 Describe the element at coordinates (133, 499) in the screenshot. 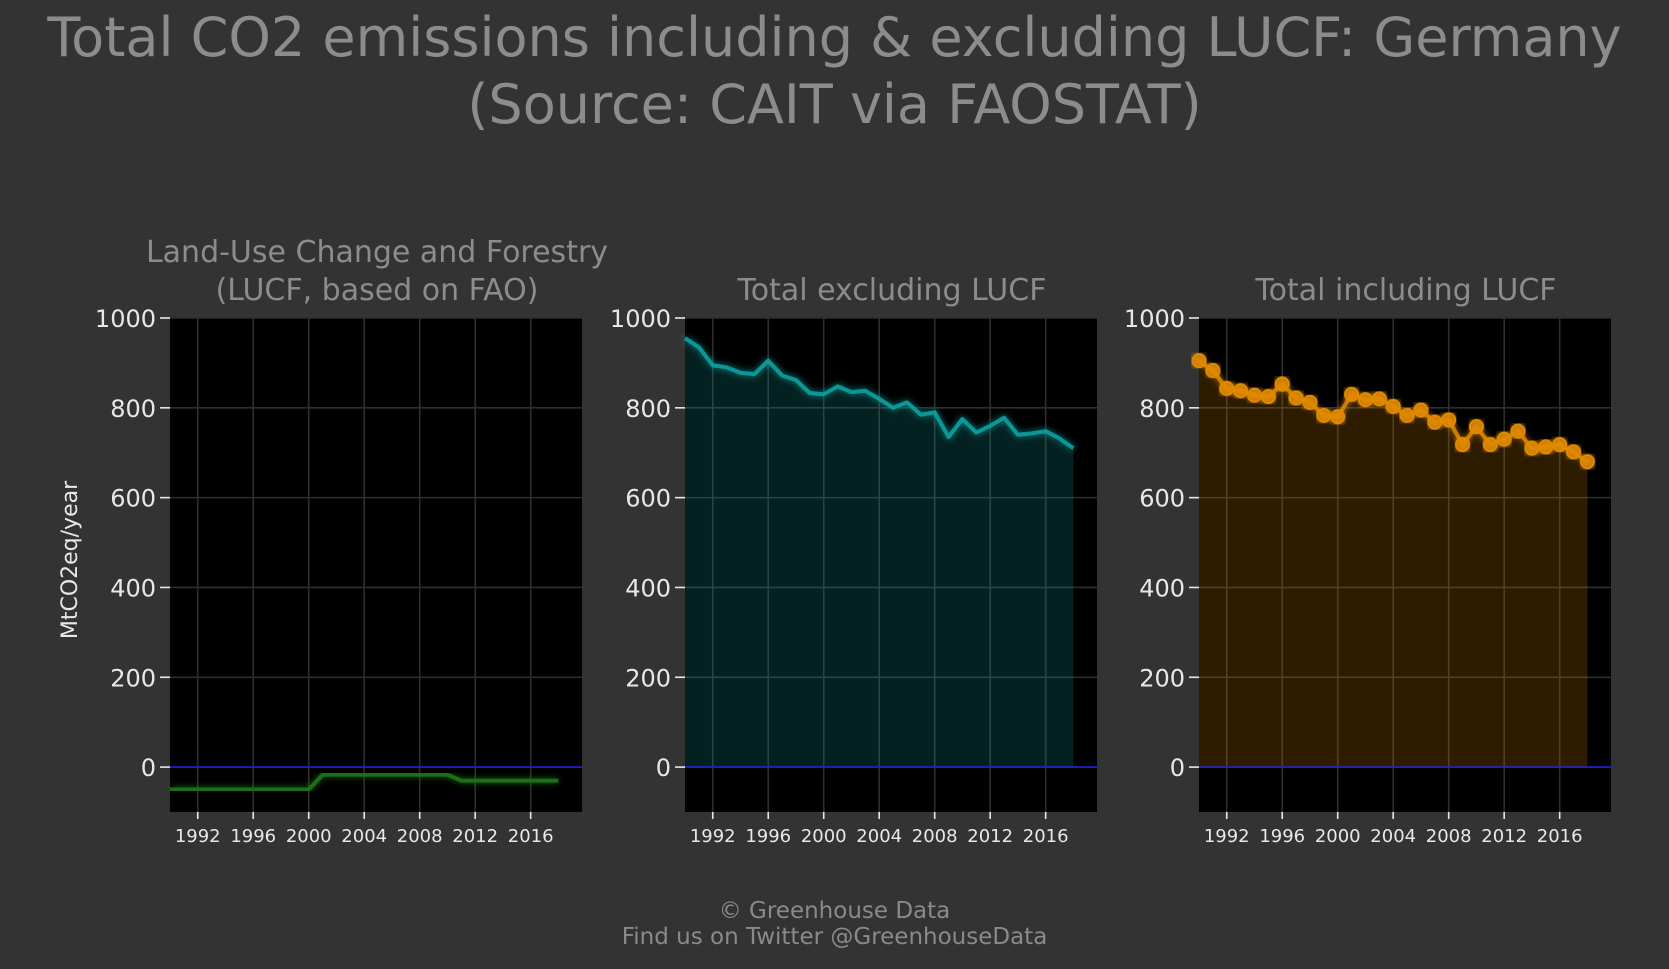

I see `ytick-label-lucf-600: 600` at that location.